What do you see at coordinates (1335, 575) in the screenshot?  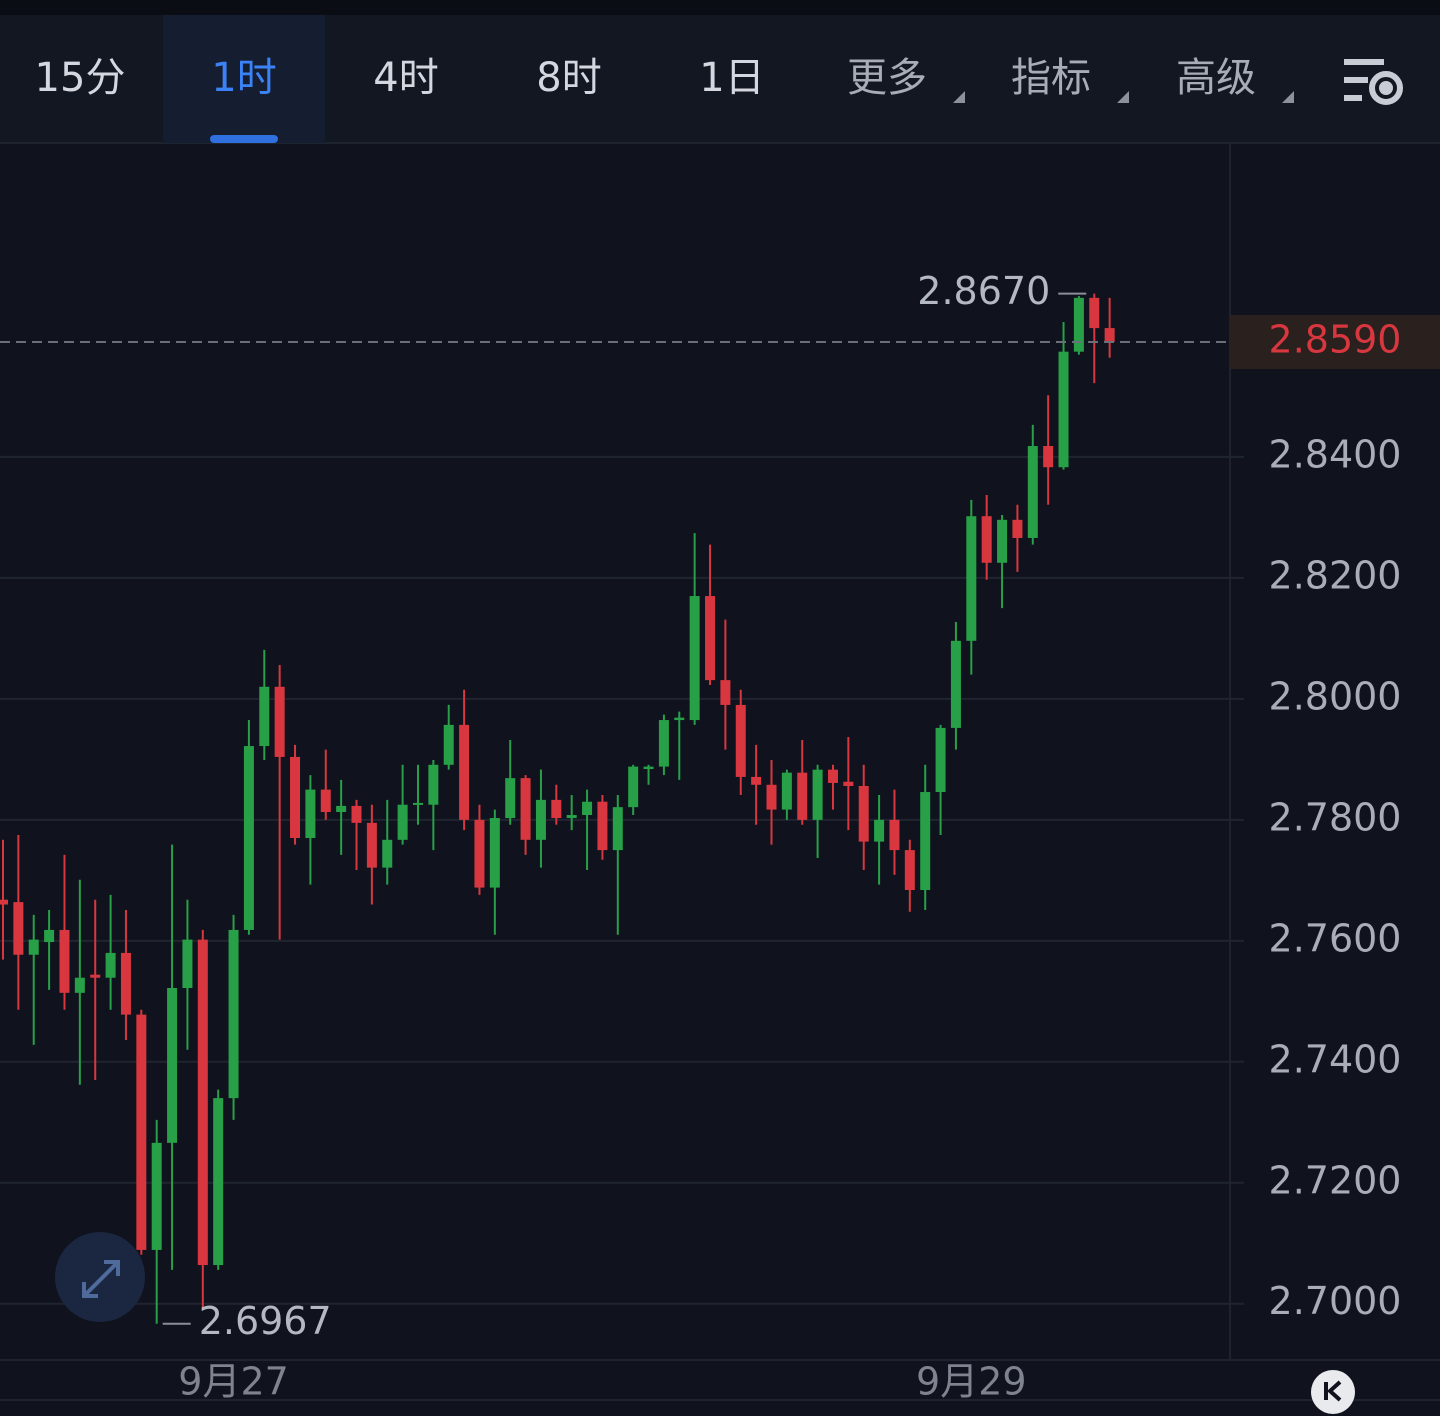 I see `y-tick-label: 2.8200` at bounding box center [1335, 575].